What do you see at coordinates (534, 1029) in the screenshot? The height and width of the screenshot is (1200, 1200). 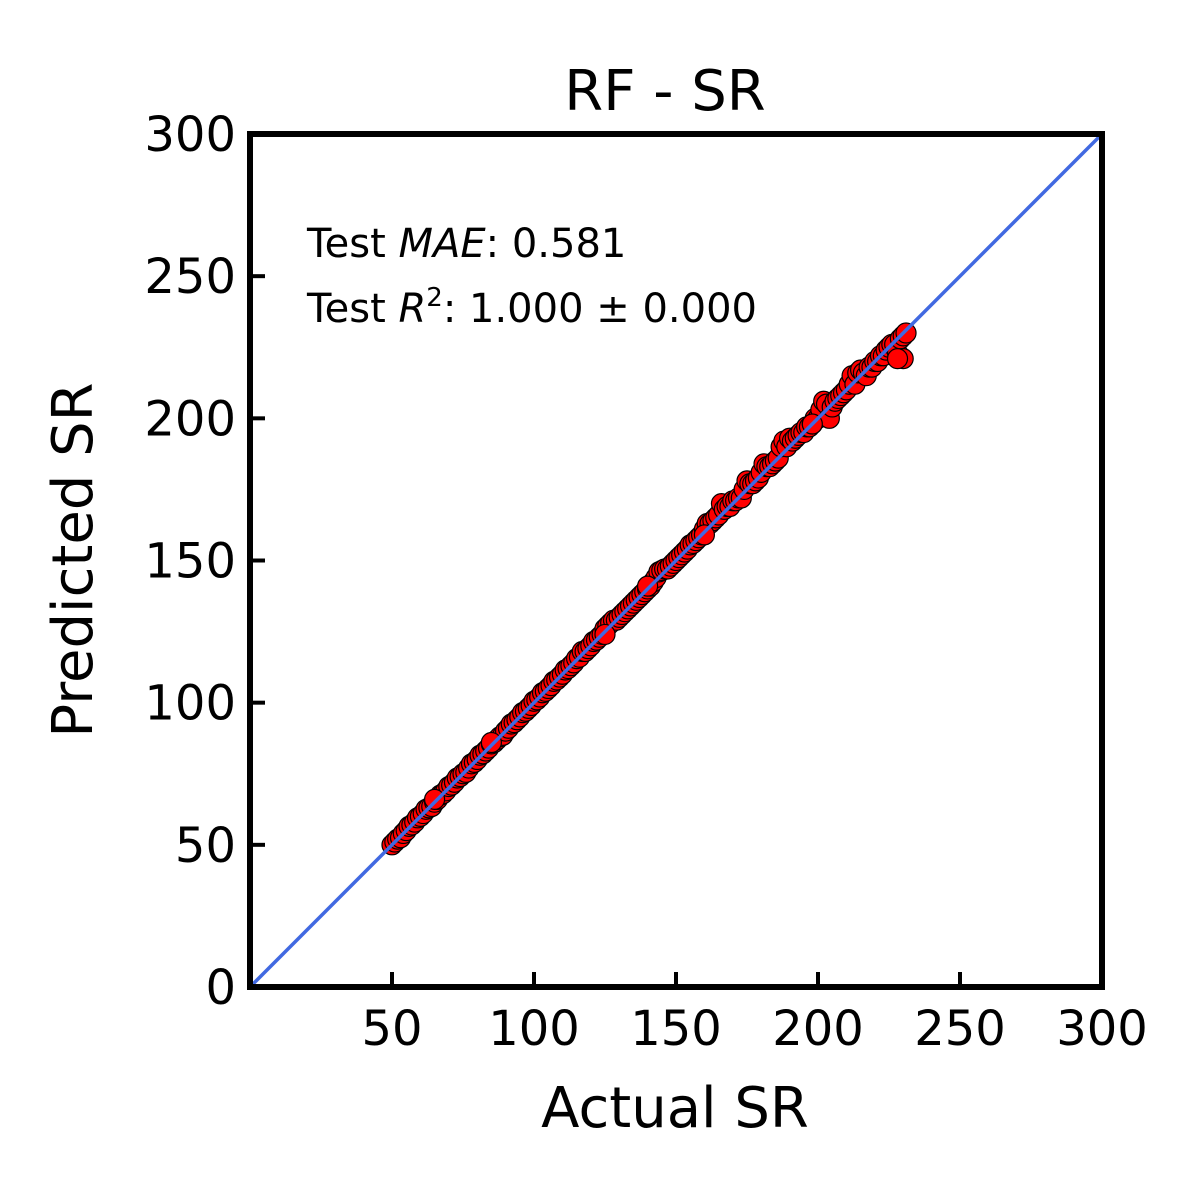 I see `x-tick-label: 100` at bounding box center [534, 1029].